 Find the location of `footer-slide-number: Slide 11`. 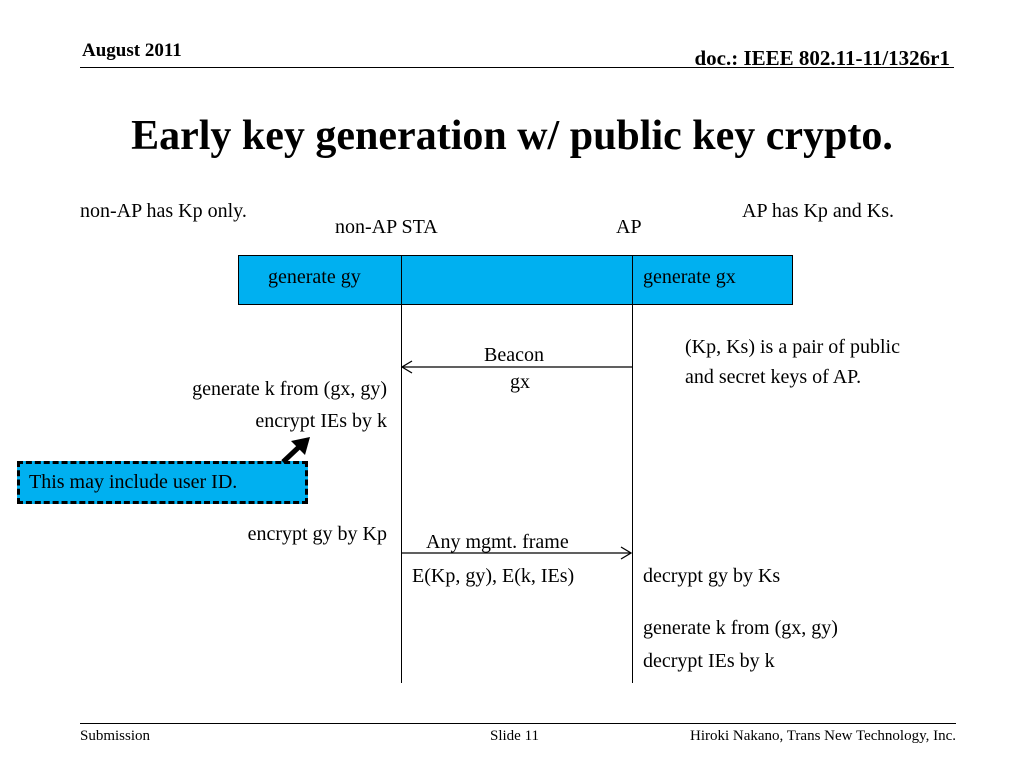

footer-slide-number: Slide 11 is located at coordinates (515, 736).